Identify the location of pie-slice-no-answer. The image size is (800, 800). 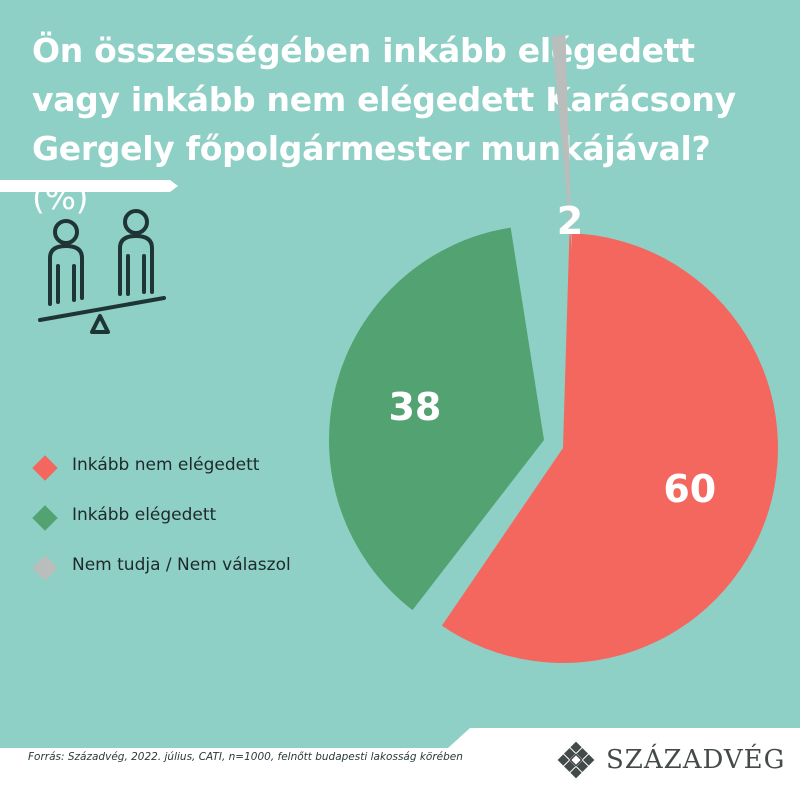
(561, 143).